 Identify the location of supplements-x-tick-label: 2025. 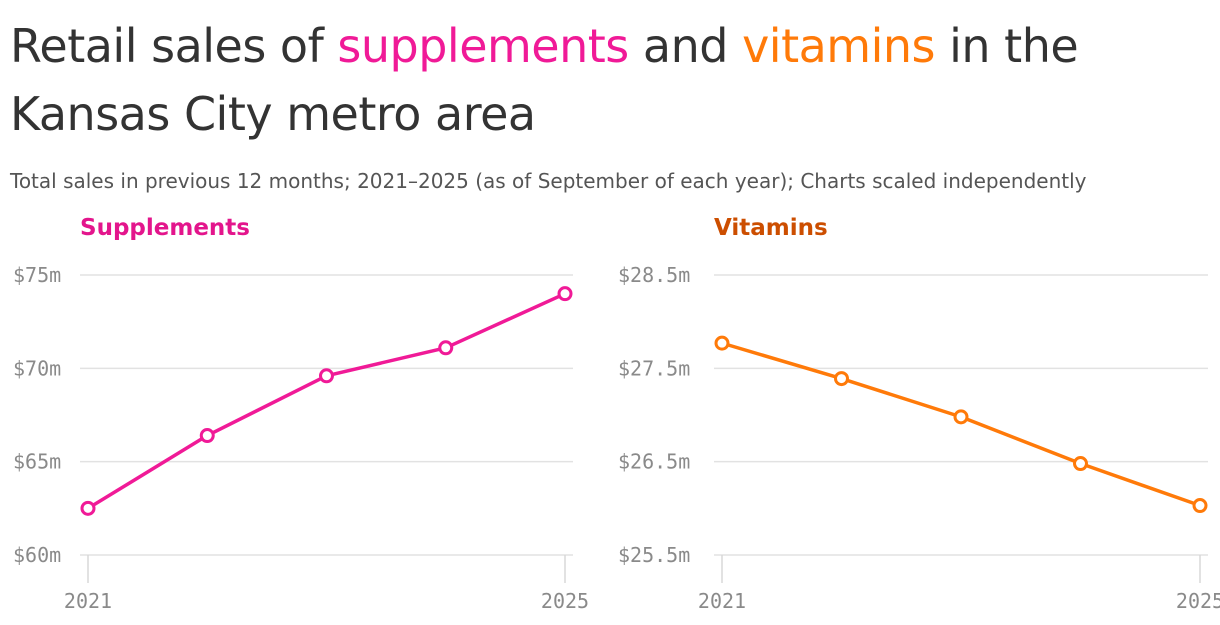
(565, 601).